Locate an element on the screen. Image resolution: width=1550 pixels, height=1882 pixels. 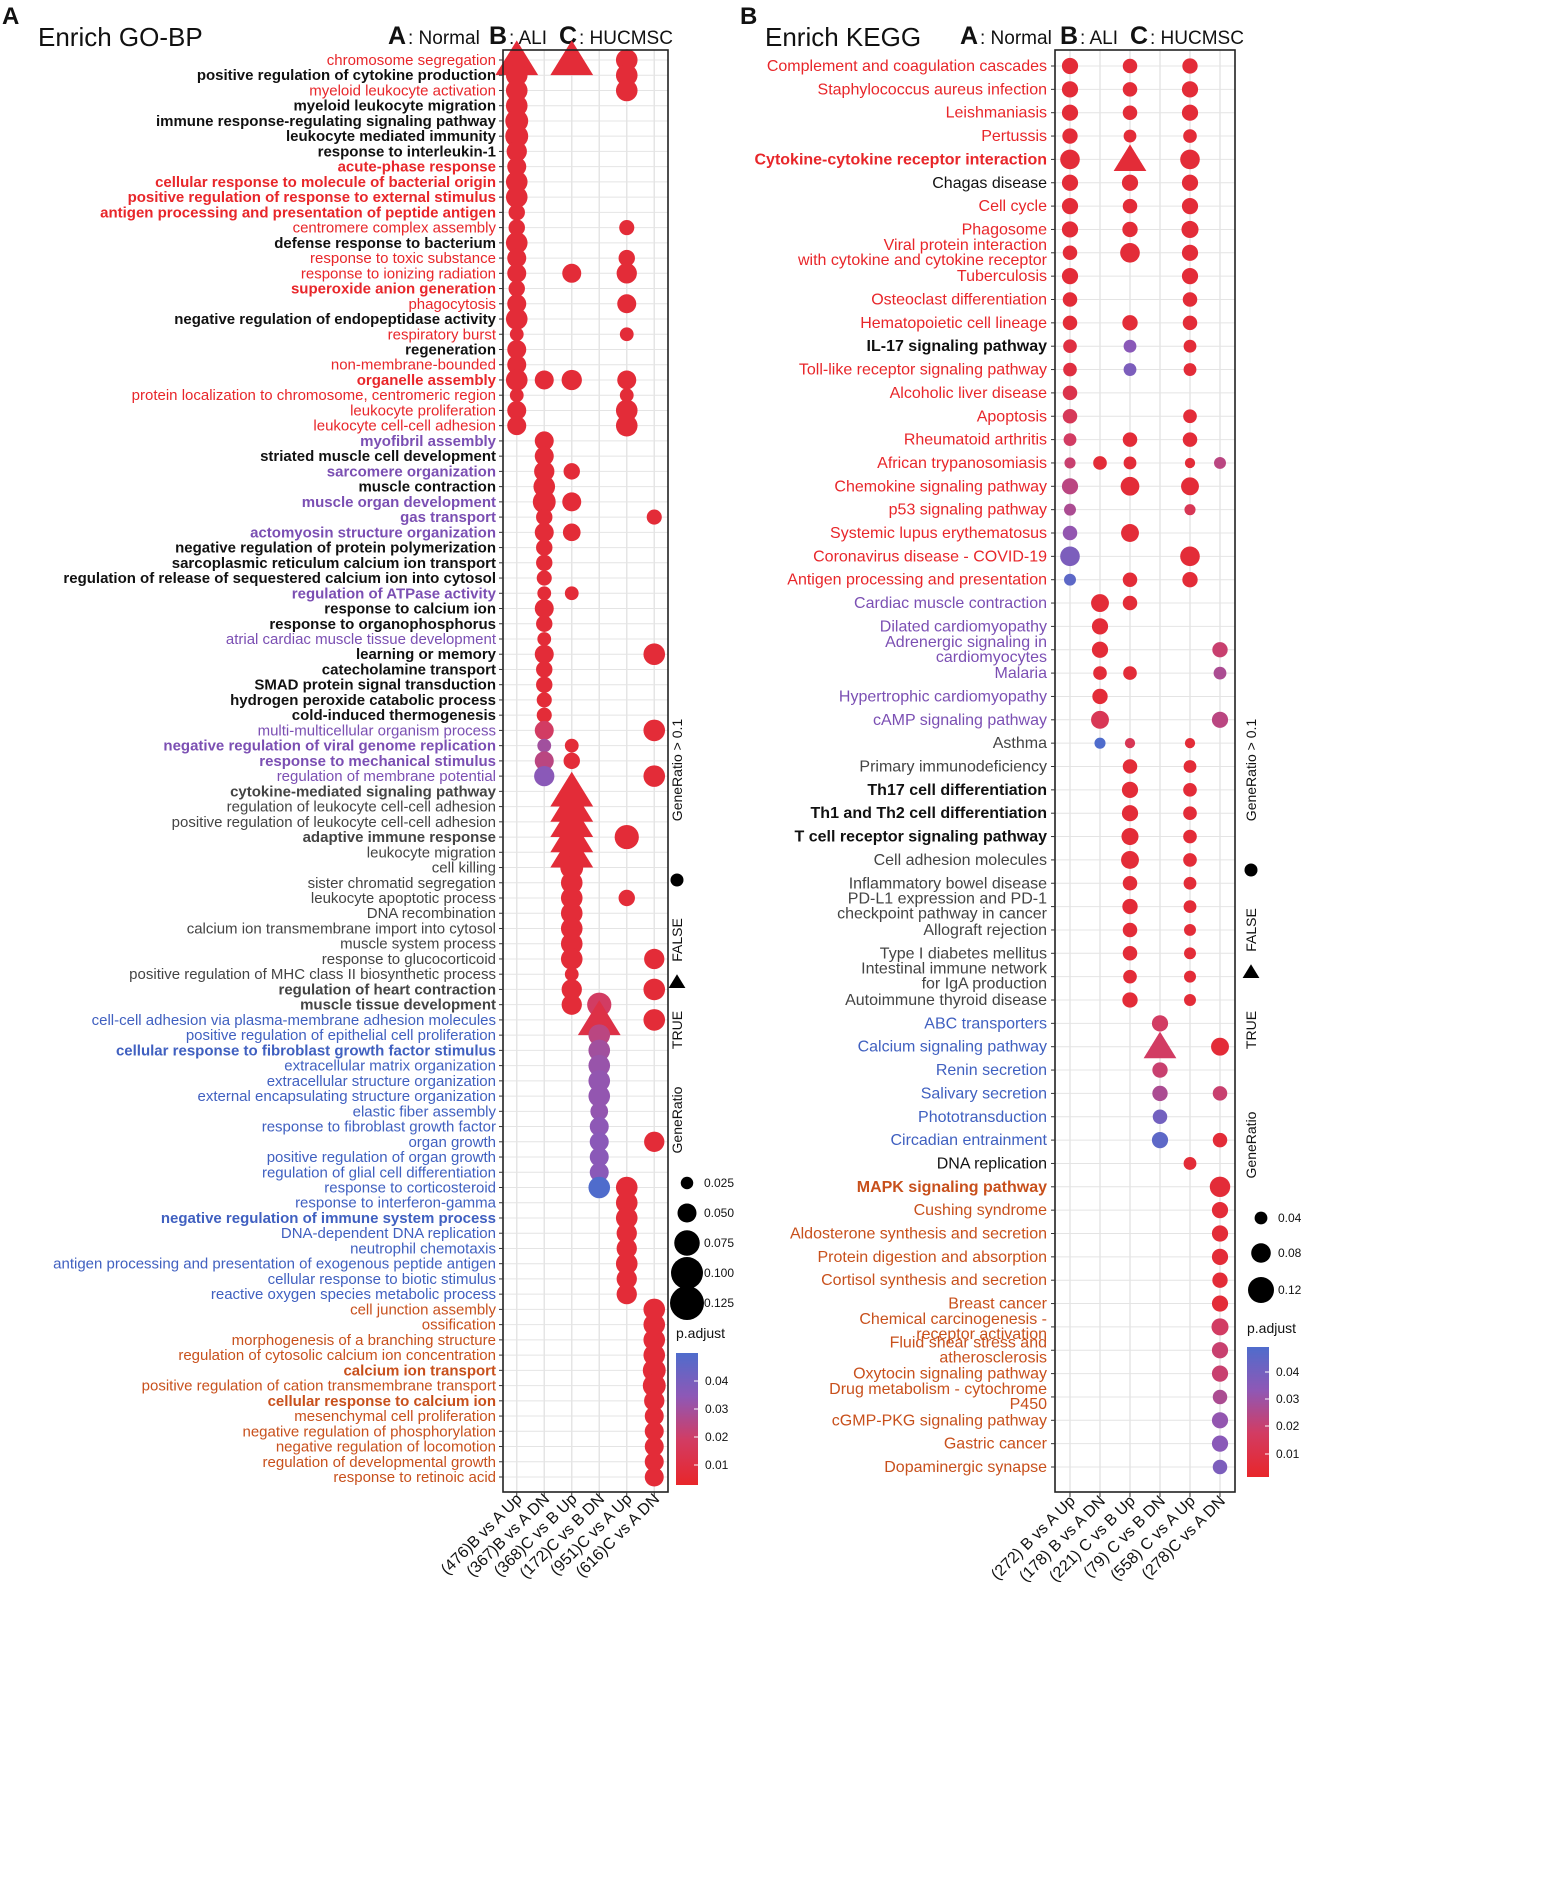
term-label: leukocyte proliferation is located at coordinates (423, 410).